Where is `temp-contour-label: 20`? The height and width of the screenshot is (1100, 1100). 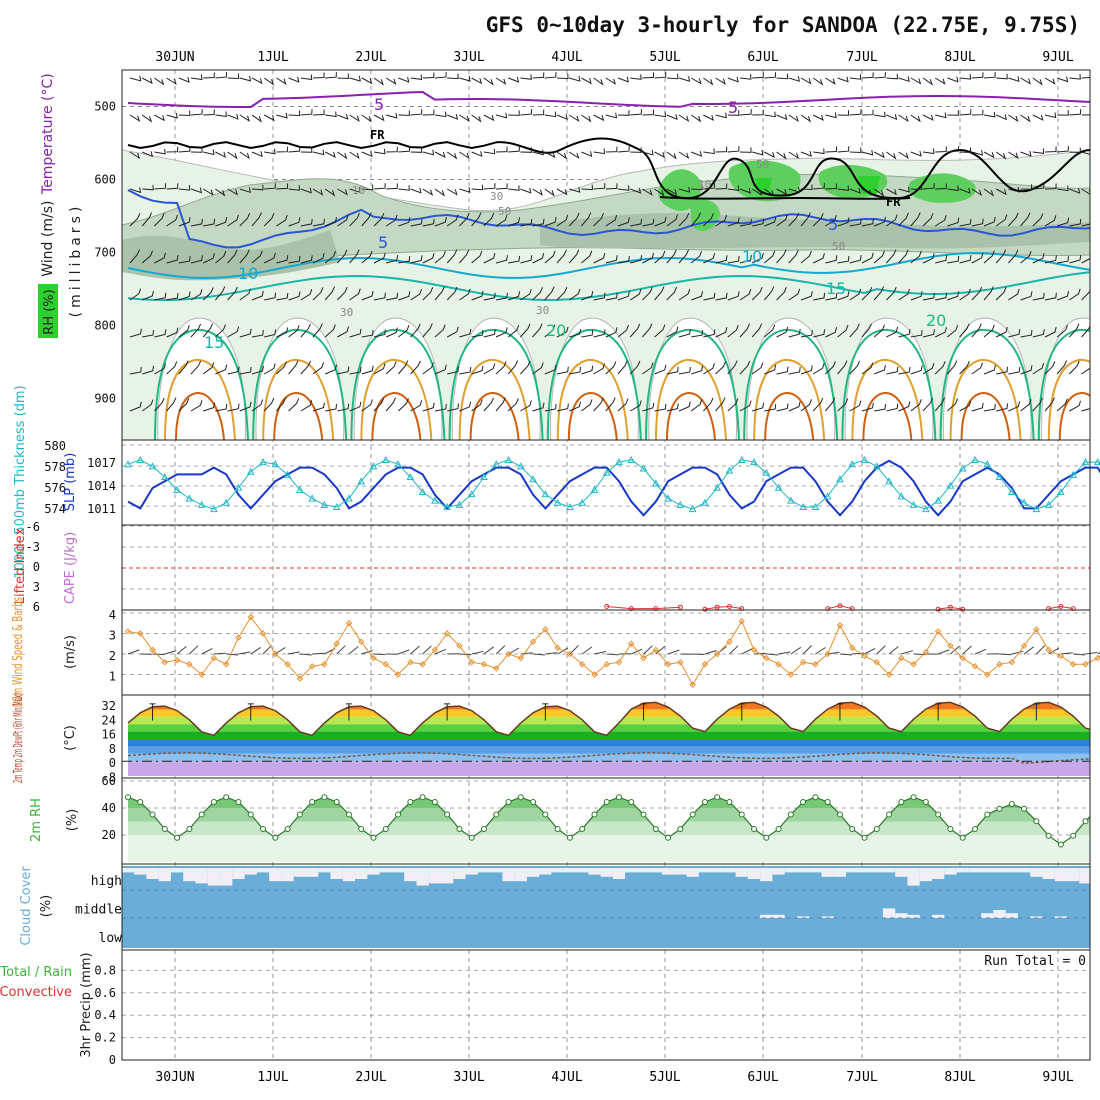 temp-contour-label: 20 is located at coordinates (556, 330).